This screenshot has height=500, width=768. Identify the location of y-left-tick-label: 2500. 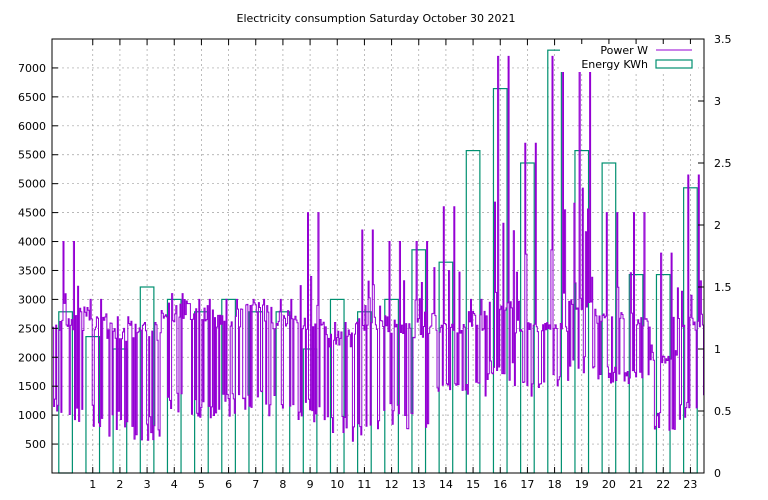
(32, 328).